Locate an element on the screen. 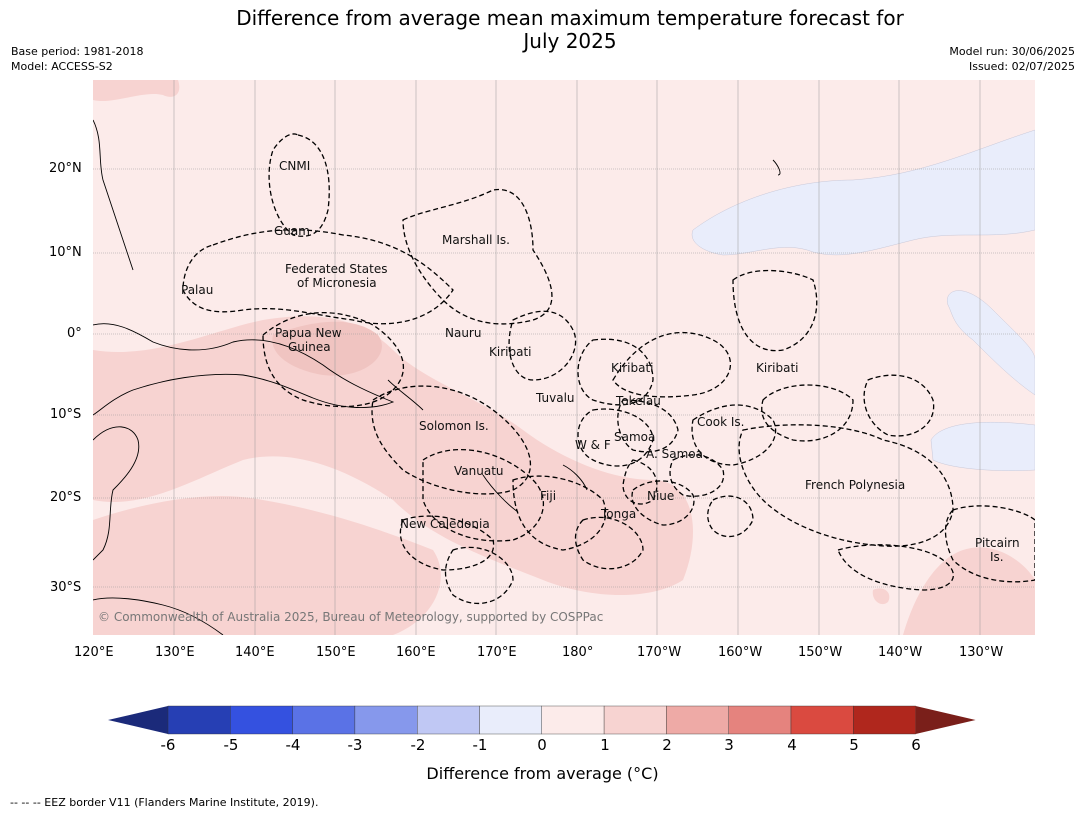 The image size is (1085, 816). colorbar-tick: 2 is located at coordinates (667, 745).